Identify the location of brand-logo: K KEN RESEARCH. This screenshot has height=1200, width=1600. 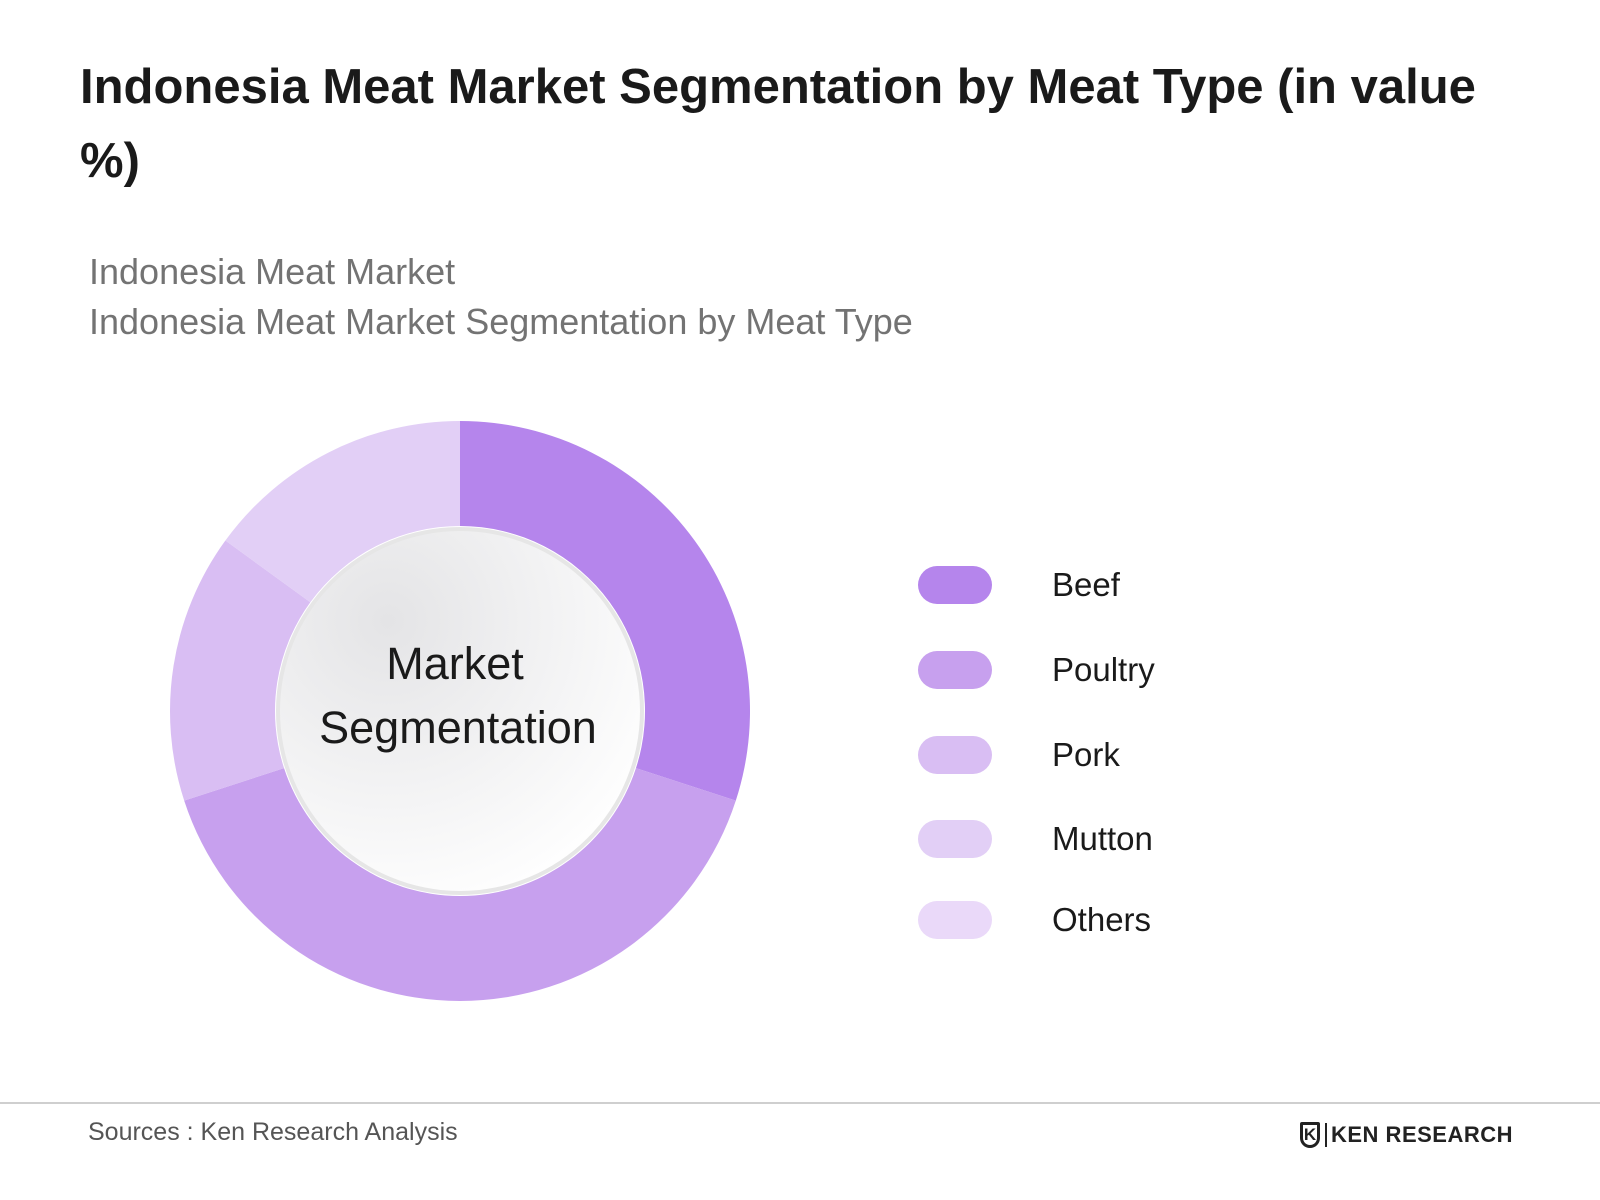
(1406, 1135).